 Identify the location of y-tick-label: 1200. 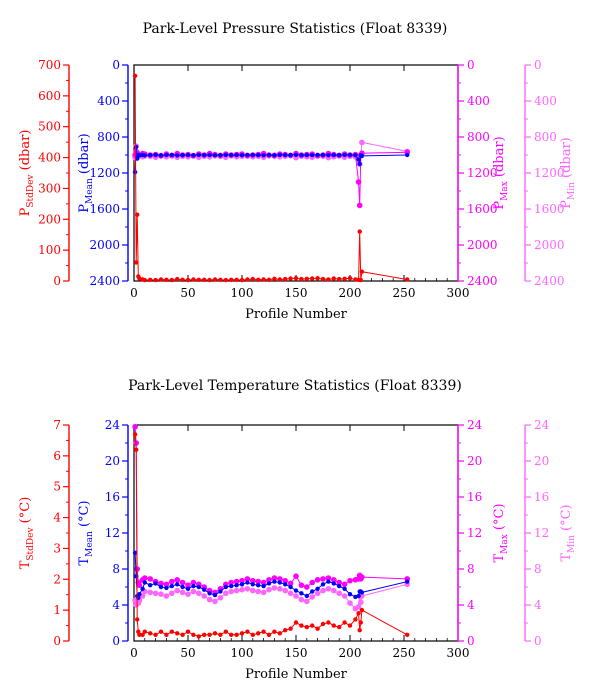
(549, 173).